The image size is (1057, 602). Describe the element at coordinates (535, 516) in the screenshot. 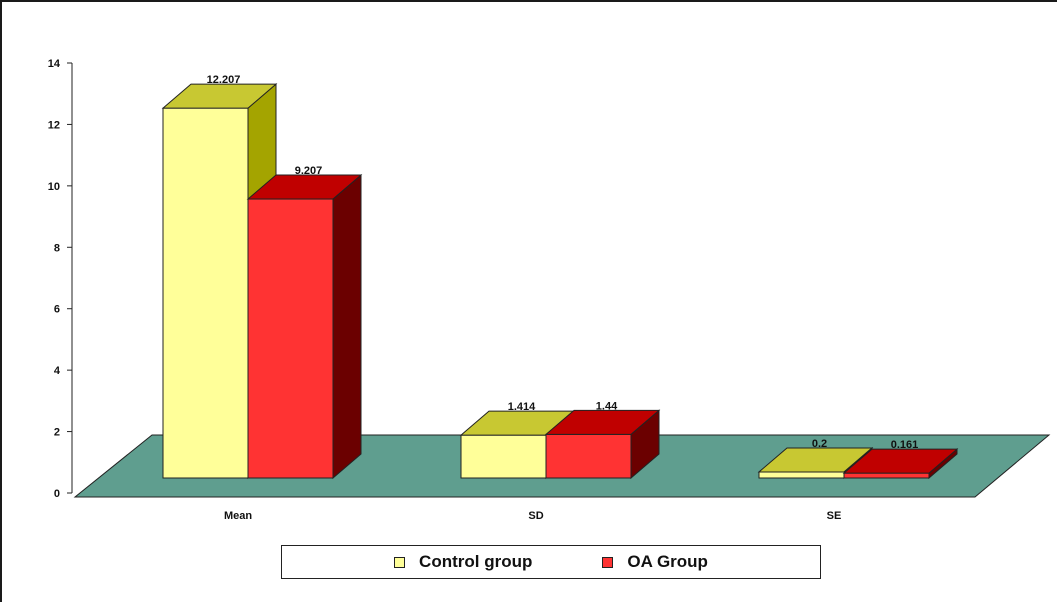

I see `x-tick-label: SD` at that location.